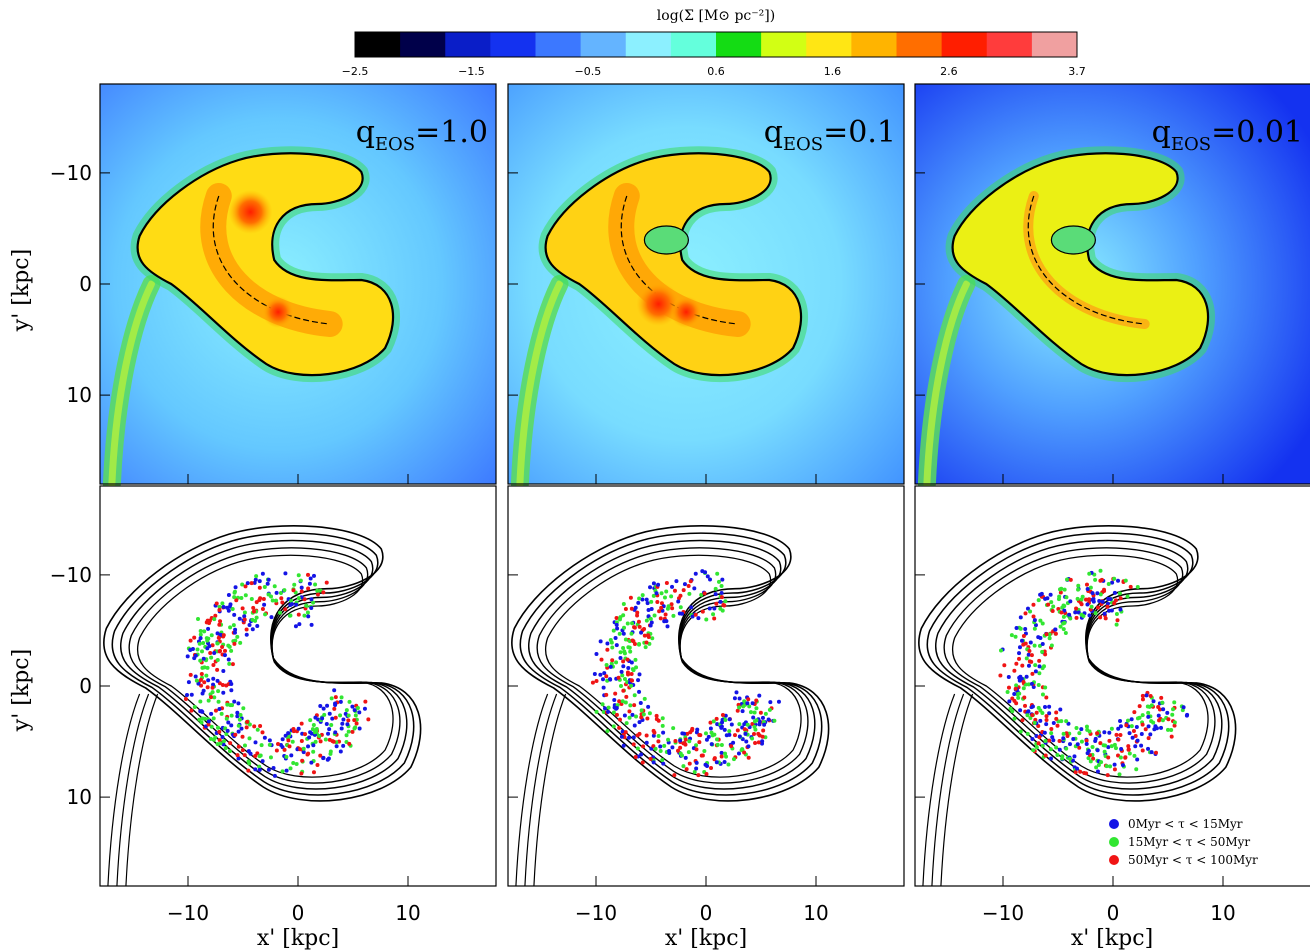 This screenshot has height=951, width=1310. What do you see at coordinates (21, 690) in the screenshot?
I see `y-axis-title-bottom: y' [kpc]` at bounding box center [21, 690].